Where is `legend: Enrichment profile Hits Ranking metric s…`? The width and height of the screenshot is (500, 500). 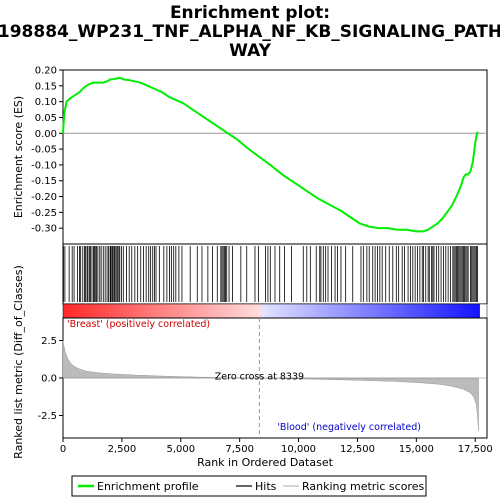
legend: Enrichment profile Hits Ranking metric s… is located at coordinates (249, 486).